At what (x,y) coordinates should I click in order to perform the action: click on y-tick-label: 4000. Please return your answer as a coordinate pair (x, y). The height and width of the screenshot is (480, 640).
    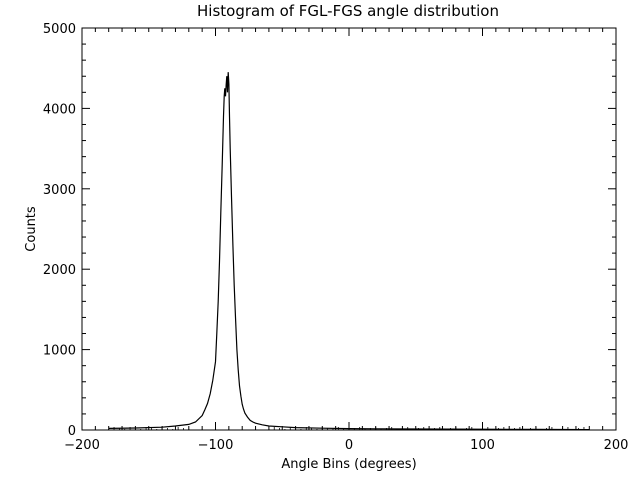
    Looking at the image, I should click on (59, 109).